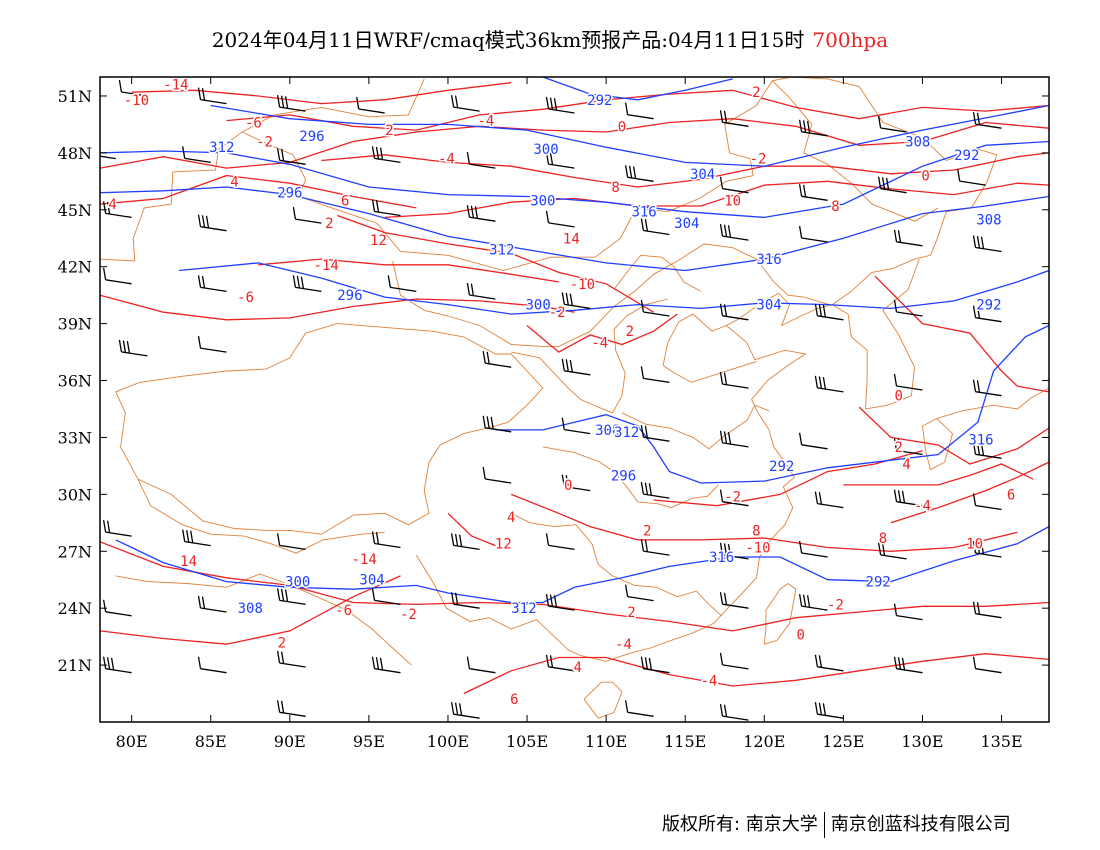 The image size is (1100, 850). I want to click on temperature-contour-label: 12, so click(378, 241).